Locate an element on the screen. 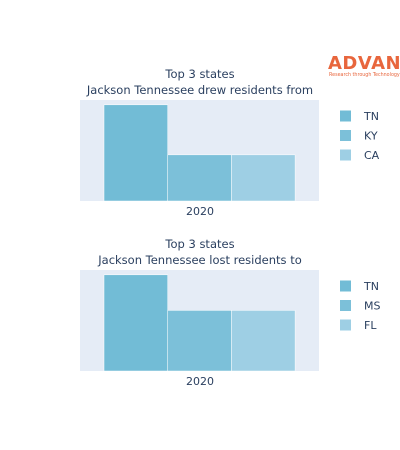 This screenshot has width=400, height=450. legend-swatch-ms is located at coordinates (345, 305).